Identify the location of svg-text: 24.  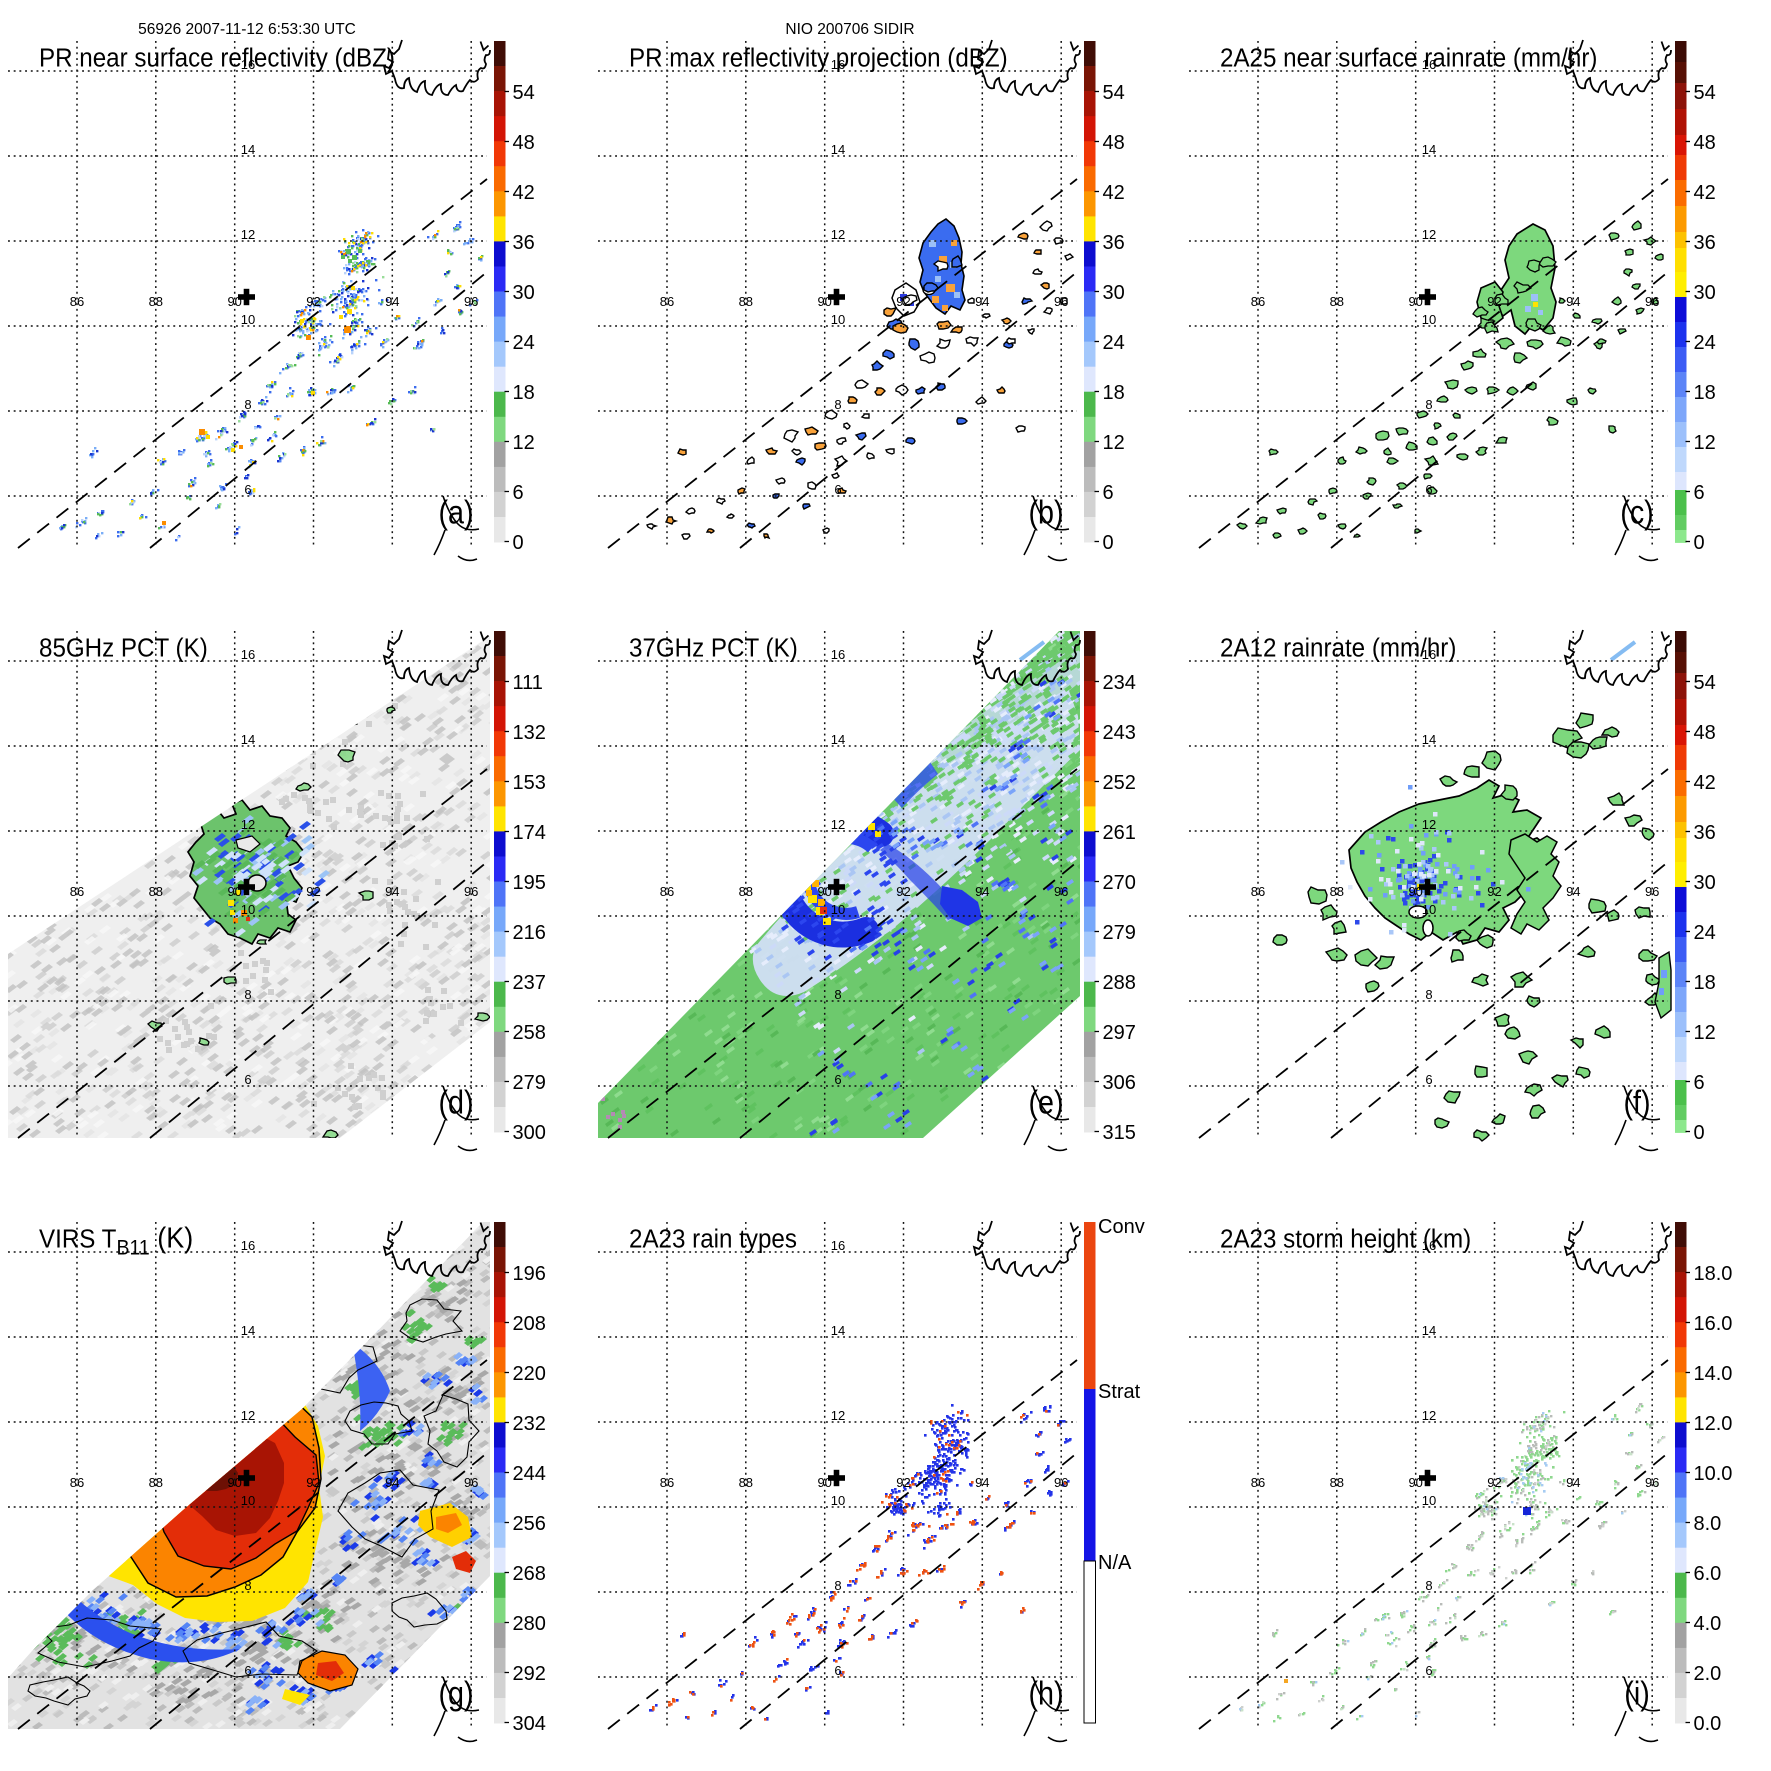
(1705, 343).